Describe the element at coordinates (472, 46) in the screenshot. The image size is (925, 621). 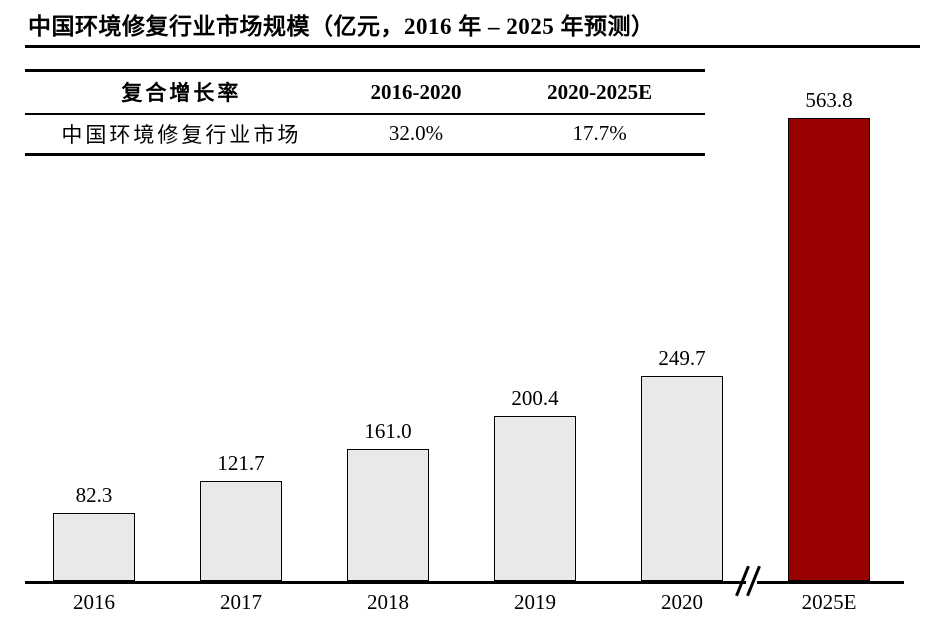
I see `title-divider` at that location.